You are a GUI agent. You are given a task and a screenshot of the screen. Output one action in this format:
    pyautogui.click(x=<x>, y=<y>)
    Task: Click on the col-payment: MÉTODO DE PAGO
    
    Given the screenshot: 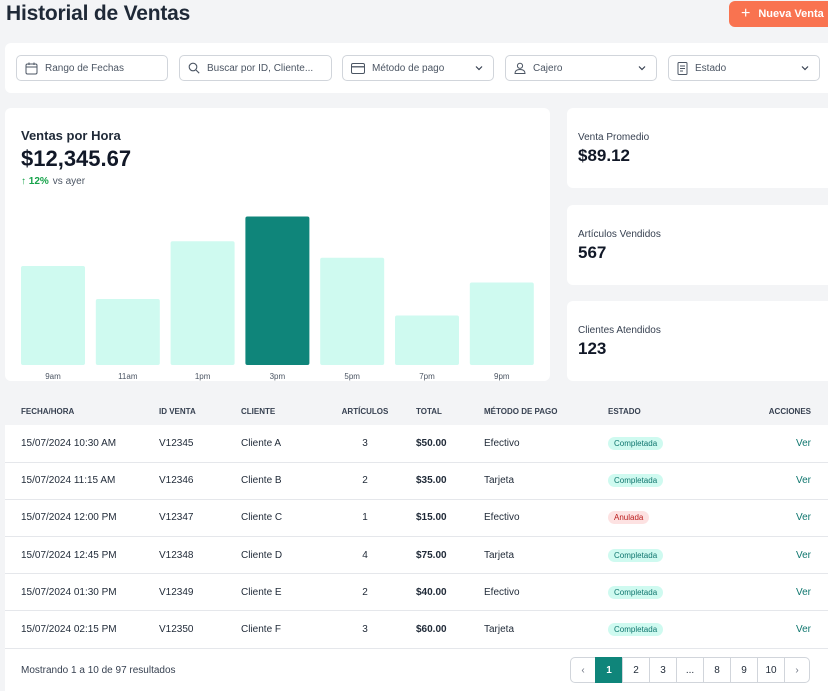 What is the action you would take?
    pyautogui.click(x=521, y=411)
    